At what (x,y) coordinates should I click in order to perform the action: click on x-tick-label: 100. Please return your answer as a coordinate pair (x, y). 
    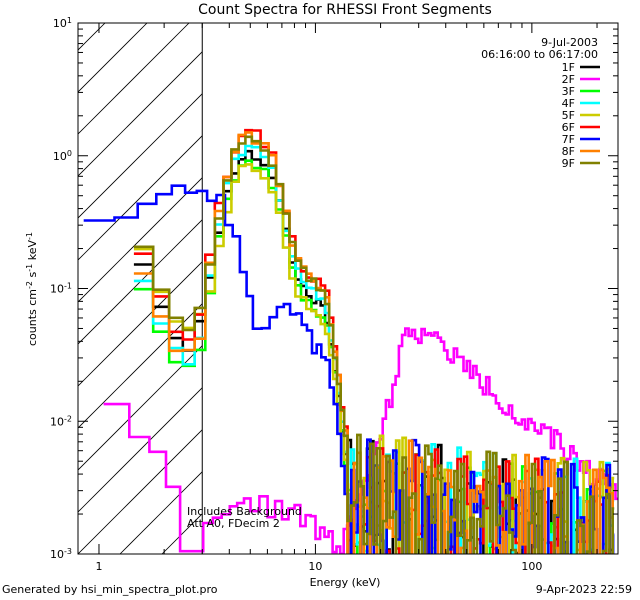
    Looking at the image, I should click on (531, 566).